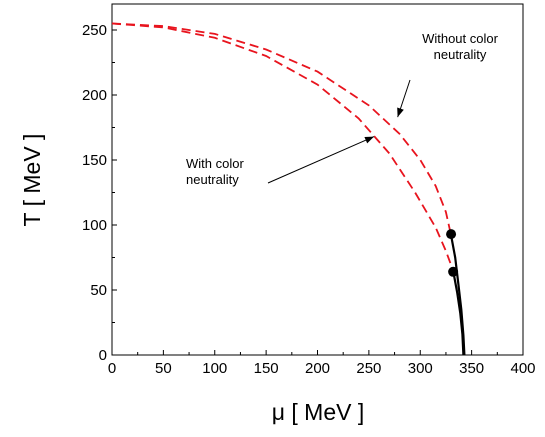  What do you see at coordinates (420, 368) in the screenshot?
I see `x-tick-label: 300` at bounding box center [420, 368].